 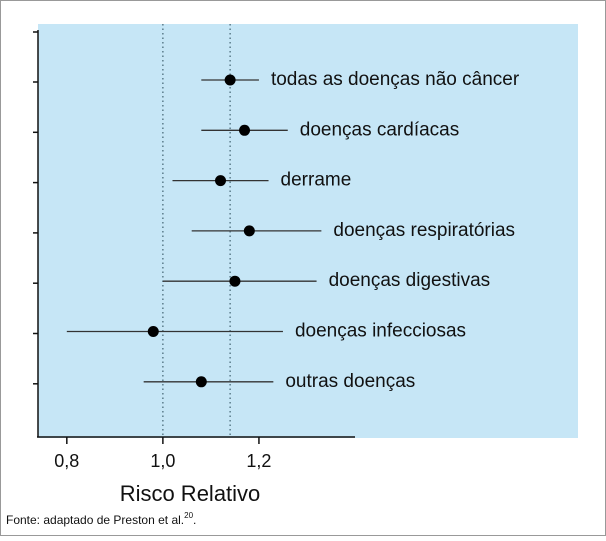 What do you see at coordinates (190, 493) in the screenshot?
I see `x-axis-label: Risco Relativo` at bounding box center [190, 493].